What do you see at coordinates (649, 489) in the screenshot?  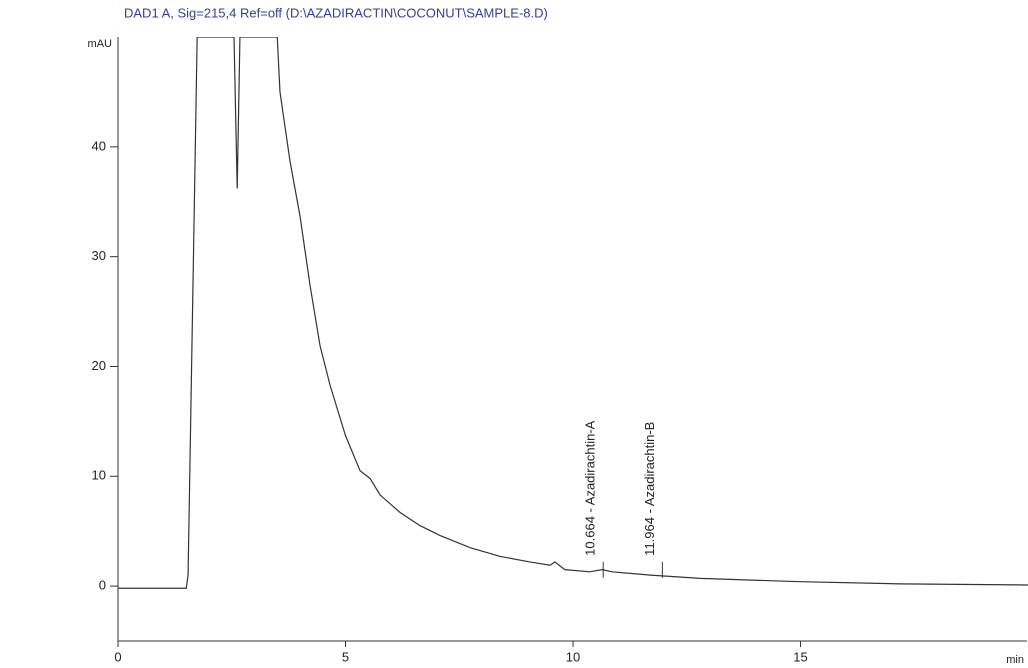 I see `peak-label: 11.964 - Azadirachtin-B` at bounding box center [649, 489].